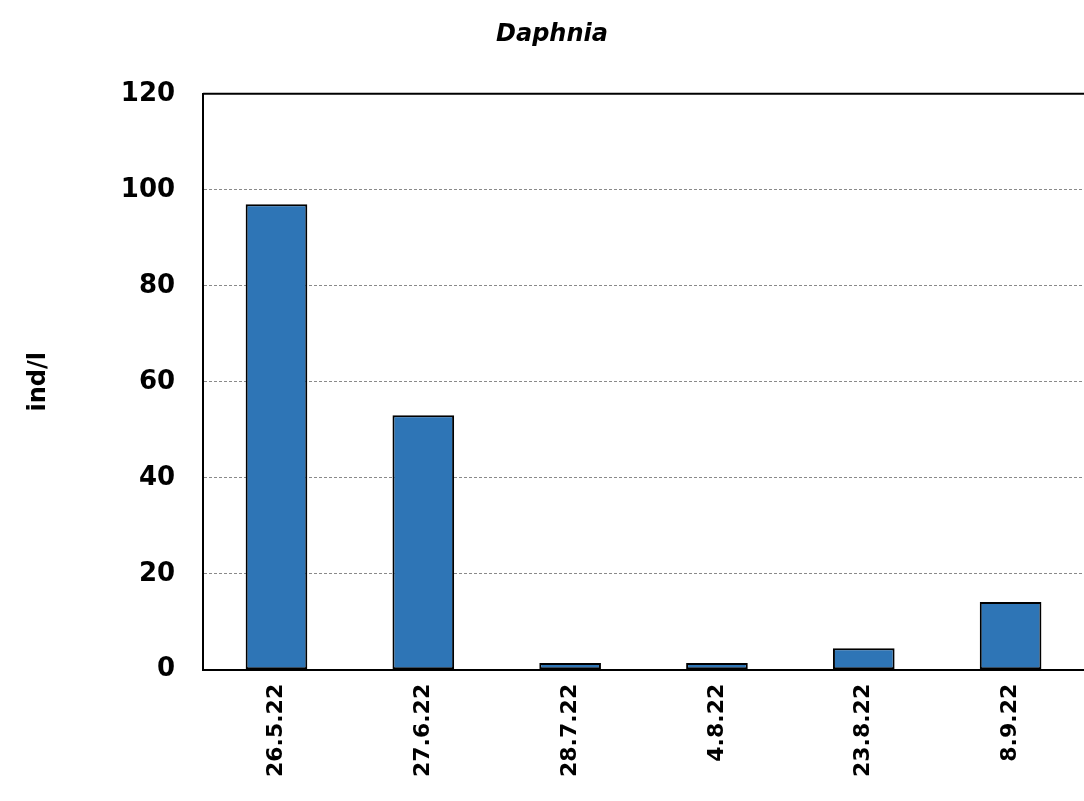  I want to click on y-tick-label: 60, so click(157, 379).